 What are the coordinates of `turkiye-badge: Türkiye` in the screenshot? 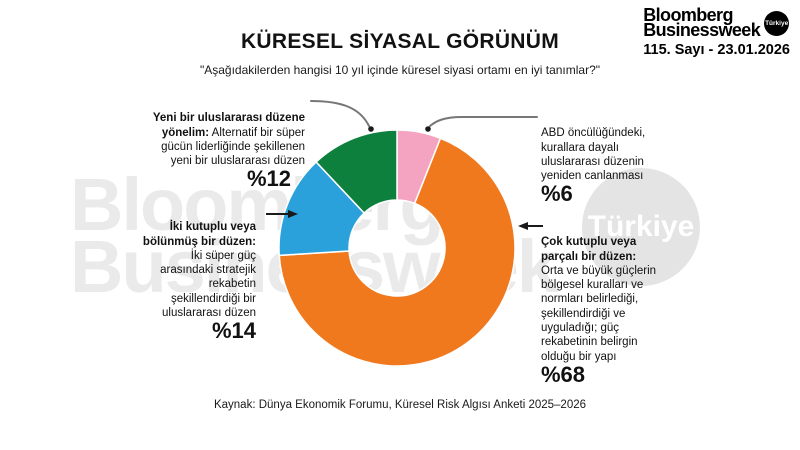 It's located at (777, 23).